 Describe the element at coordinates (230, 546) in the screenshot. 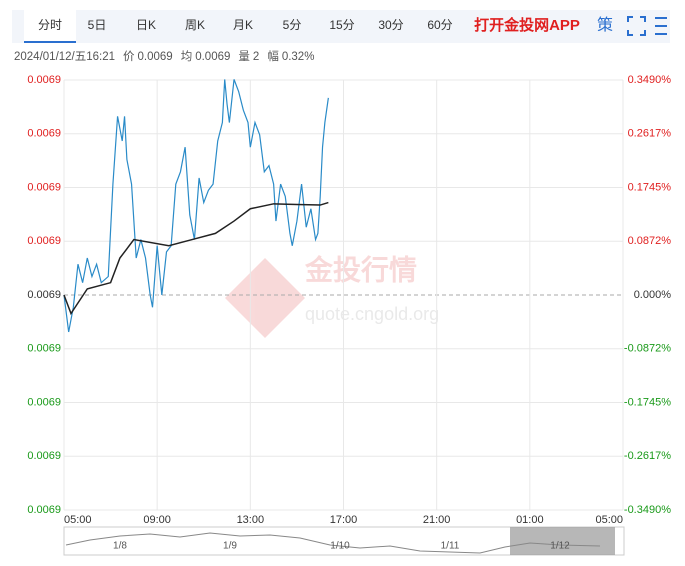

I see `navigator-label: 1/9` at that location.